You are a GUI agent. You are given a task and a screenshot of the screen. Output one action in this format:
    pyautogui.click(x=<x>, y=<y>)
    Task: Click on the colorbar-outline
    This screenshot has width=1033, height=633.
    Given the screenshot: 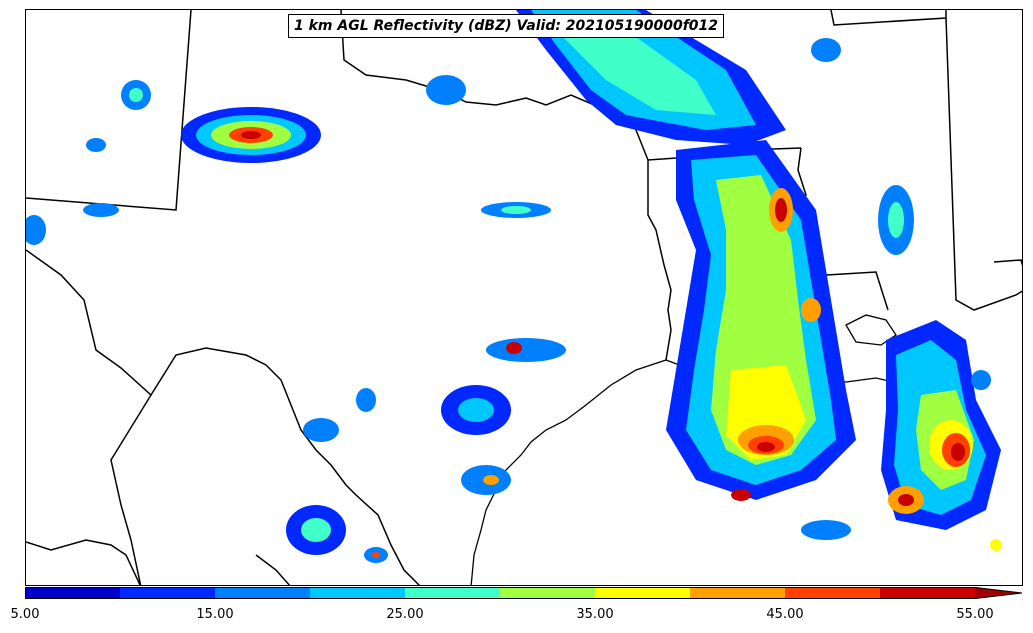 What is the action you would take?
    pyautogui.click(x=524, y=593)
    